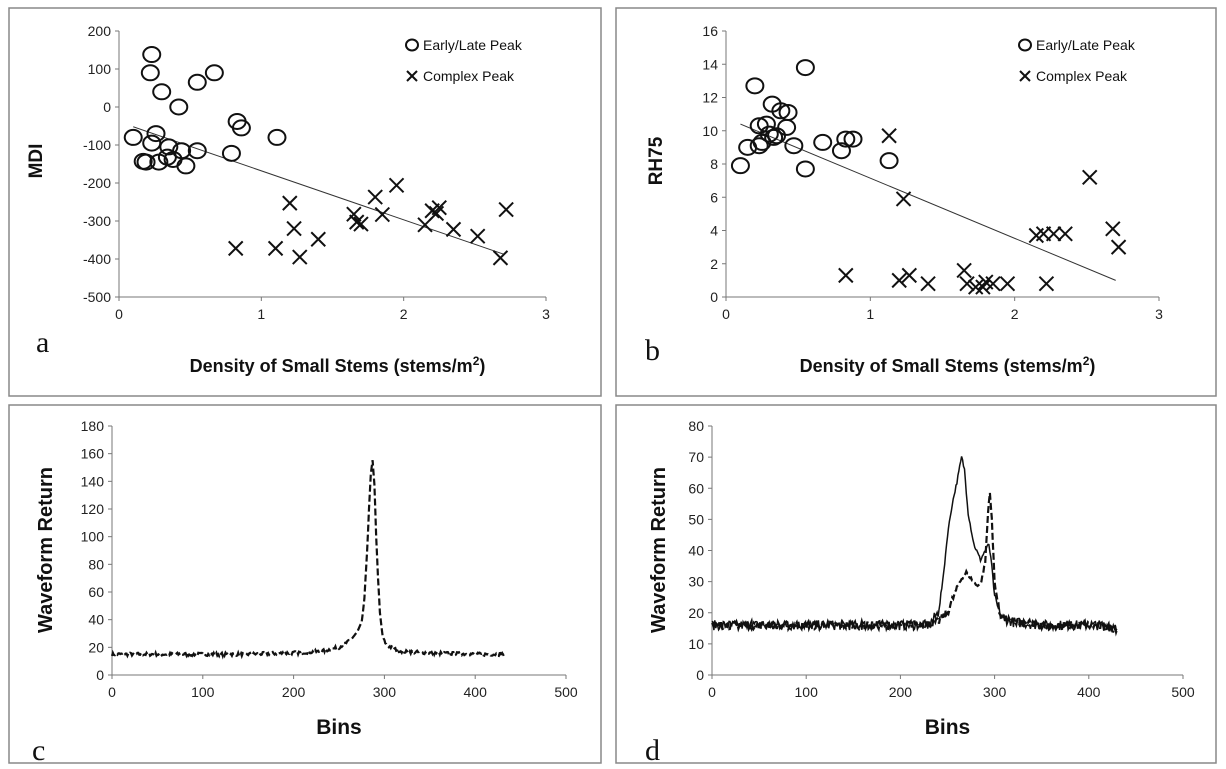 This screenshot has height=769, width=1226. What do you see at coordinates (710, 131) in the screenshot?
I see `y-tick-label: 10` at bounding box center [710, 131].